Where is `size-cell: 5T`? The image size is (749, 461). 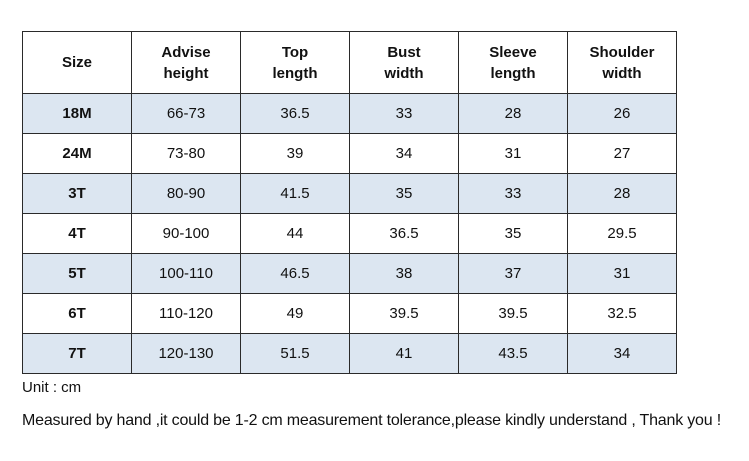
size-cell: 5T is located at coordinates (77, 273).